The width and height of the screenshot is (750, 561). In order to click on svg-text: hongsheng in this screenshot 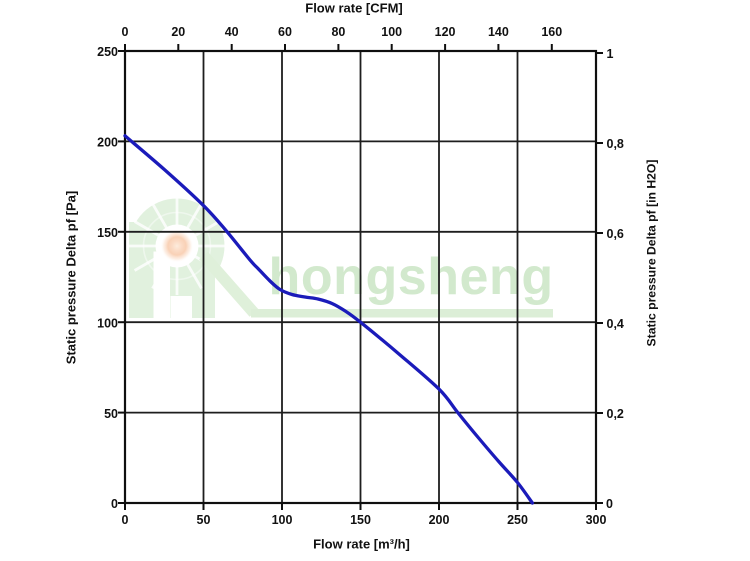, I will do `click(411, 277)`.